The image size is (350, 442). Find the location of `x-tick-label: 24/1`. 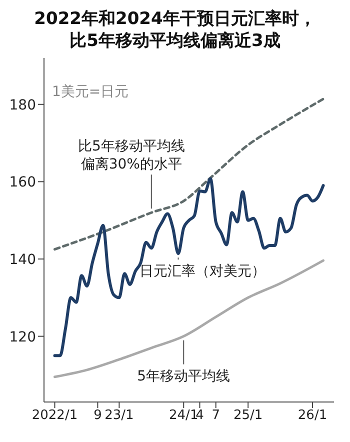

x-tick-label: 24/1 is located at coordinates (183, 416).